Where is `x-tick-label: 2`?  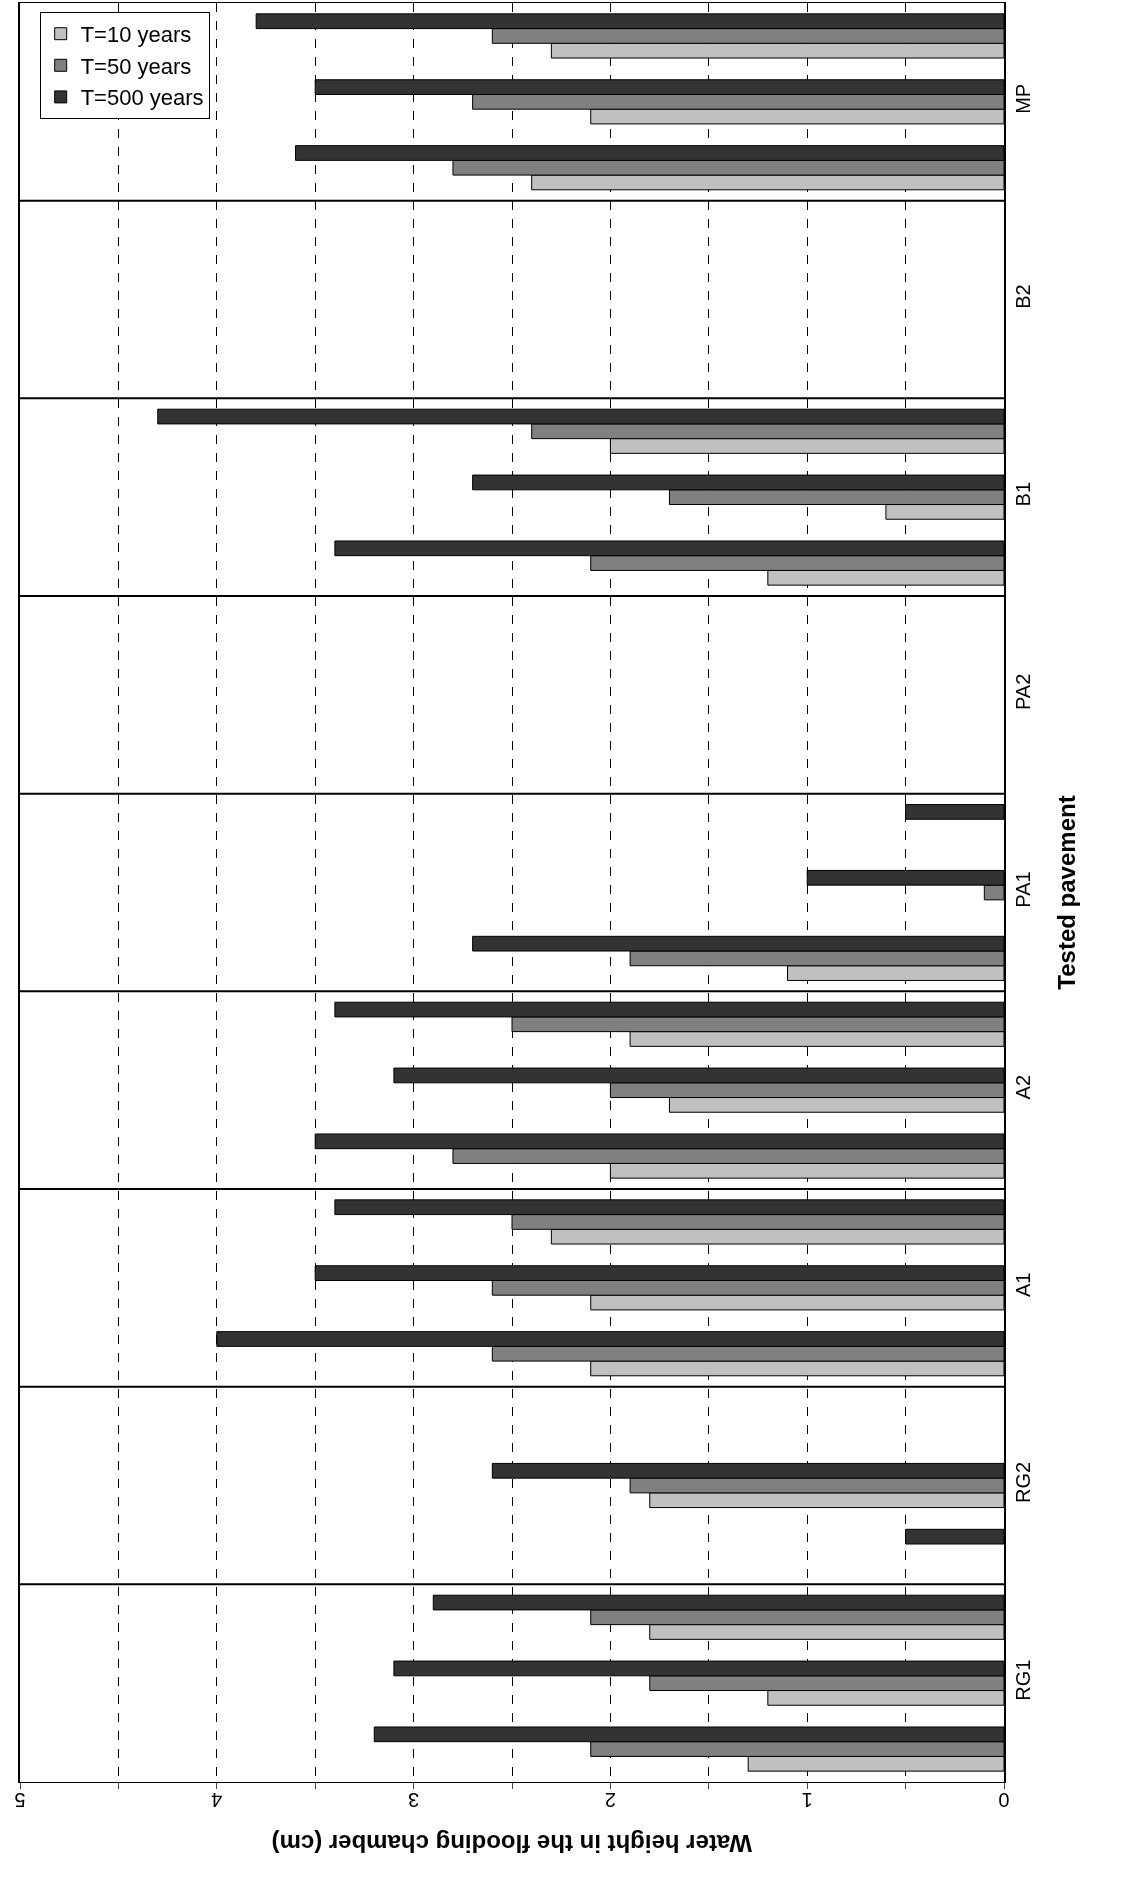
x-tick-label: 2 is located at coordinates (610, 1800).